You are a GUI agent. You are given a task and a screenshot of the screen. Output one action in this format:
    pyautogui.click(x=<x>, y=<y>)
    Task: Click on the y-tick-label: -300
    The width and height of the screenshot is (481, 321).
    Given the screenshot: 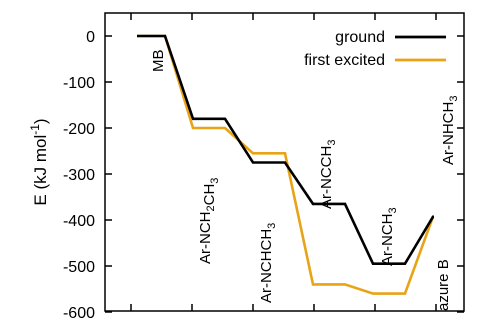 What is the action you would take?
    pyautogui.click(x=79, y=175)
    